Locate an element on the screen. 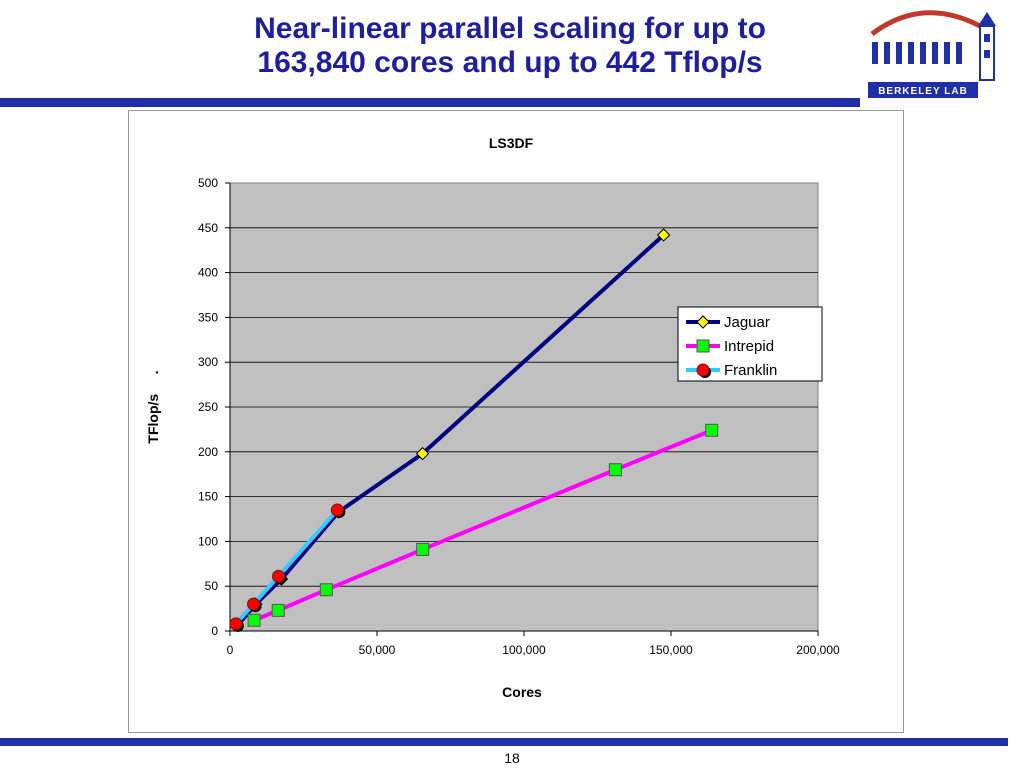 The width and height of the screenshot is (1024, 768). legend-label-intrepid: Intrepid is located at coordinates (749, 346).